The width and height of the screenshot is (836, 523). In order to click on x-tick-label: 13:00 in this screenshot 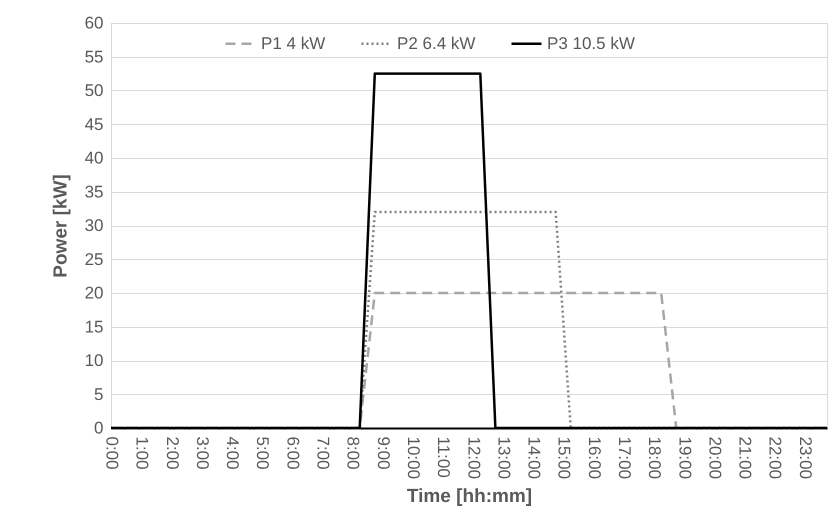, I will do `click(504, 458)`.